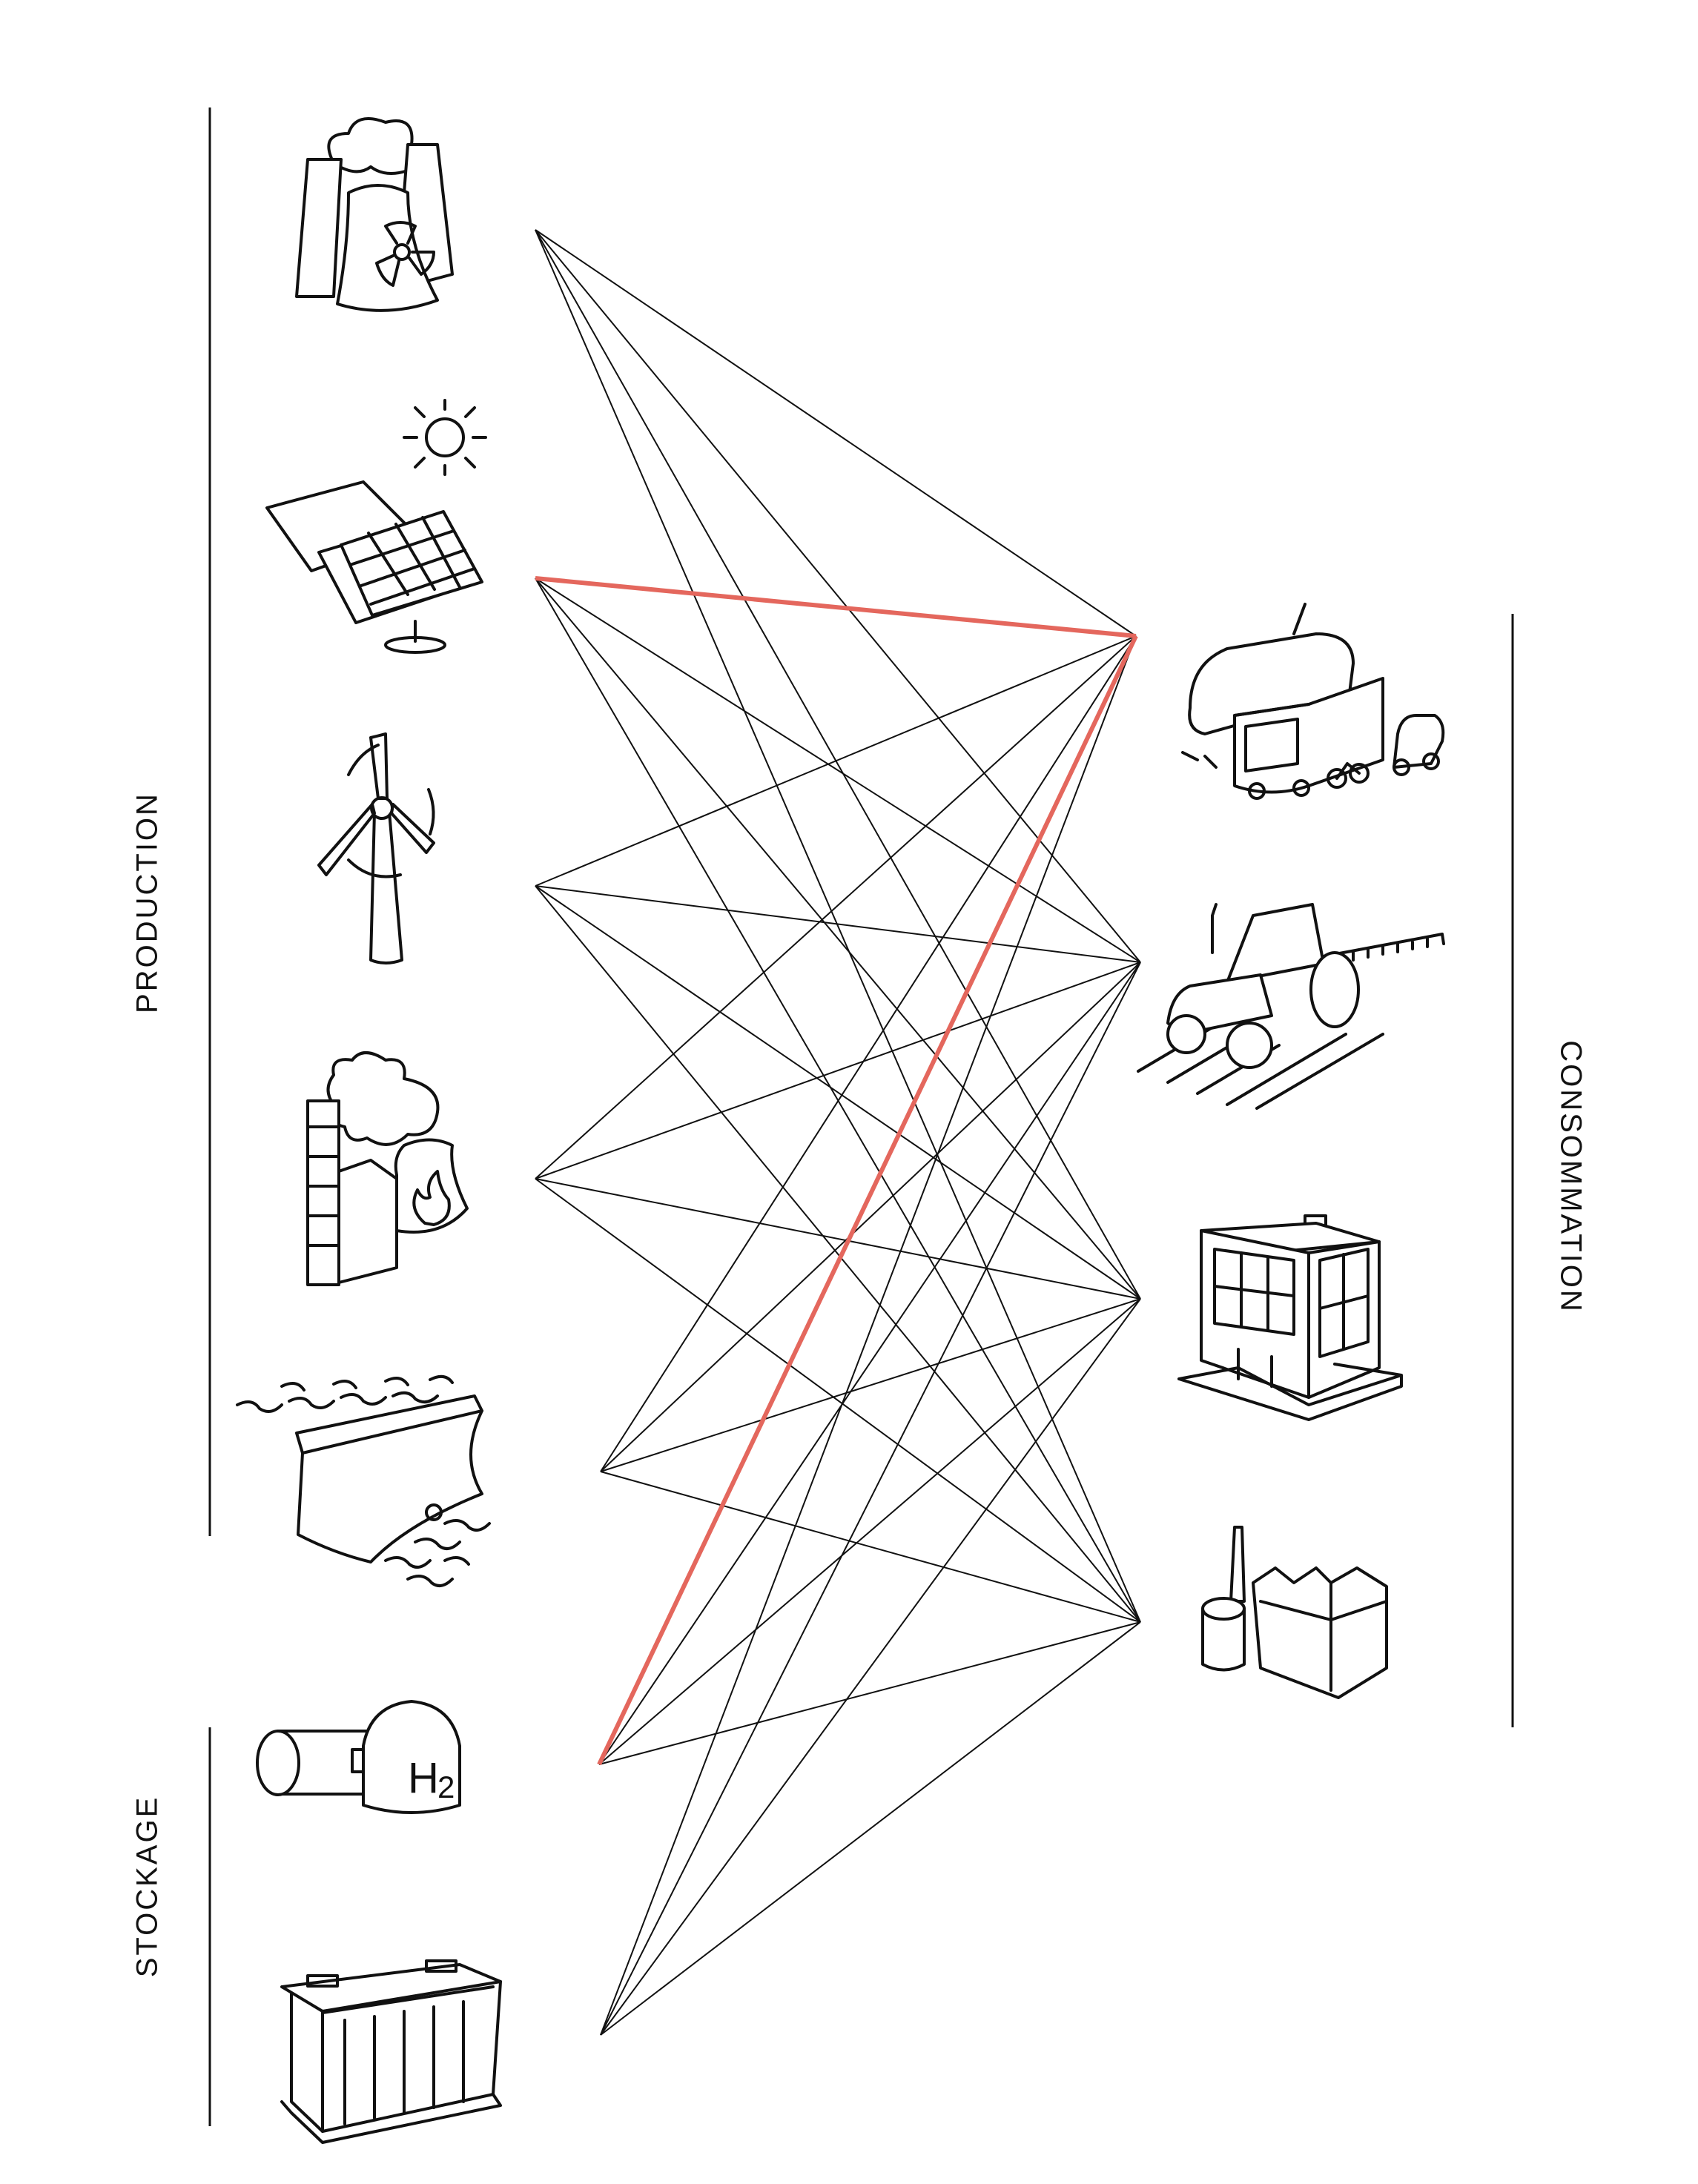  Describe the element at coordinates (376, 848) in the screenshot. I see `wind-turbine-icon` at that location.